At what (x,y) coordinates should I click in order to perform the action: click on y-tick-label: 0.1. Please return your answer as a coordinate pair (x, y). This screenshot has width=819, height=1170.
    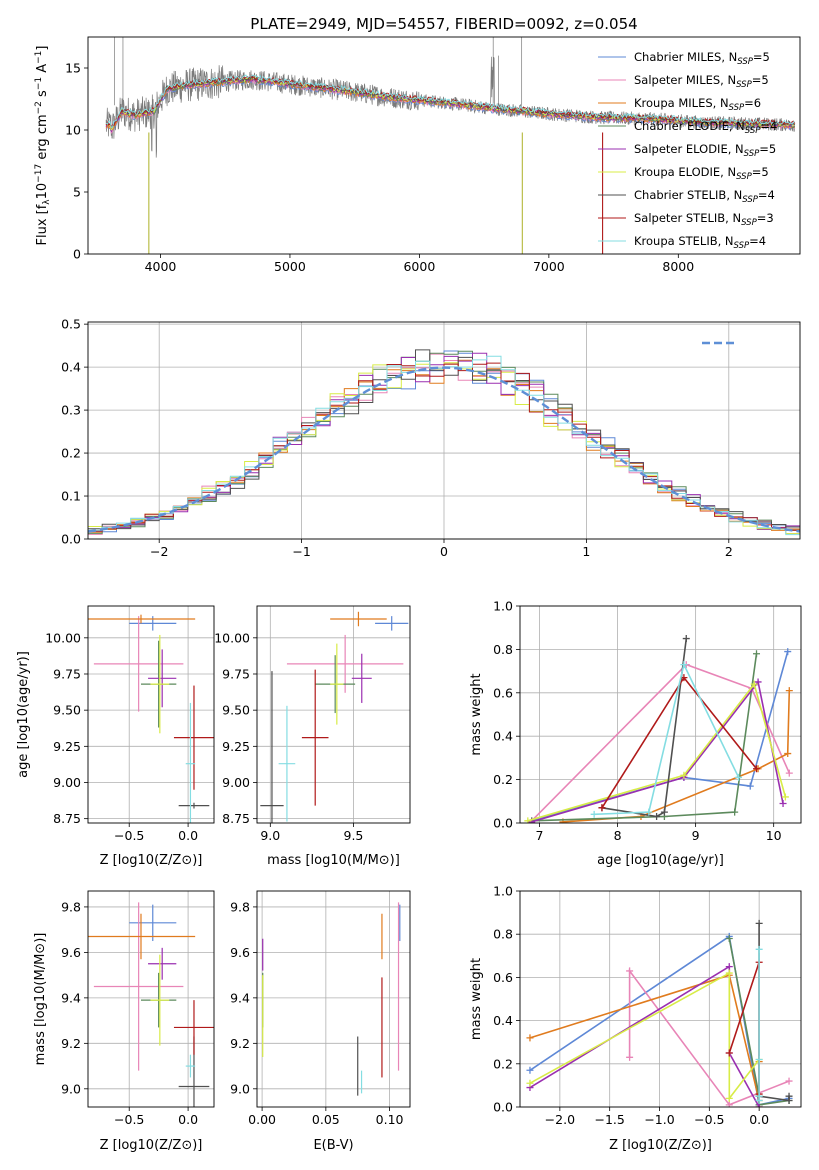
    Looking at the image, I should click on (71, 496).